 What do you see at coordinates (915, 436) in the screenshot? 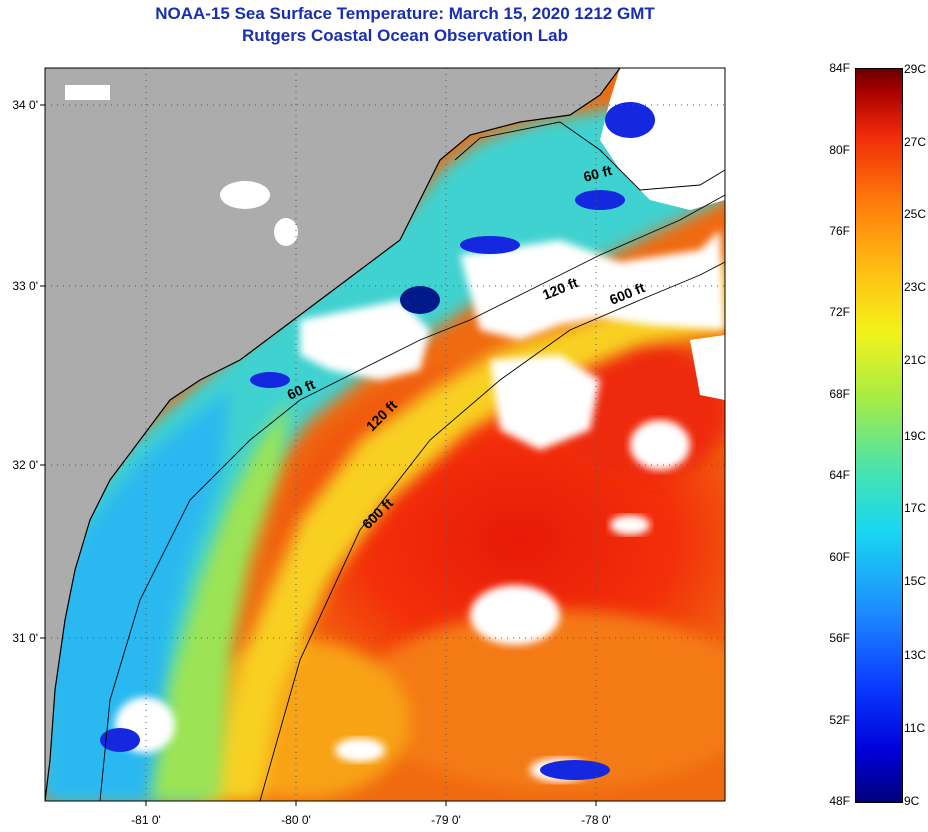
I see `celsius-label: 19C` at bounding box center [915, 436].